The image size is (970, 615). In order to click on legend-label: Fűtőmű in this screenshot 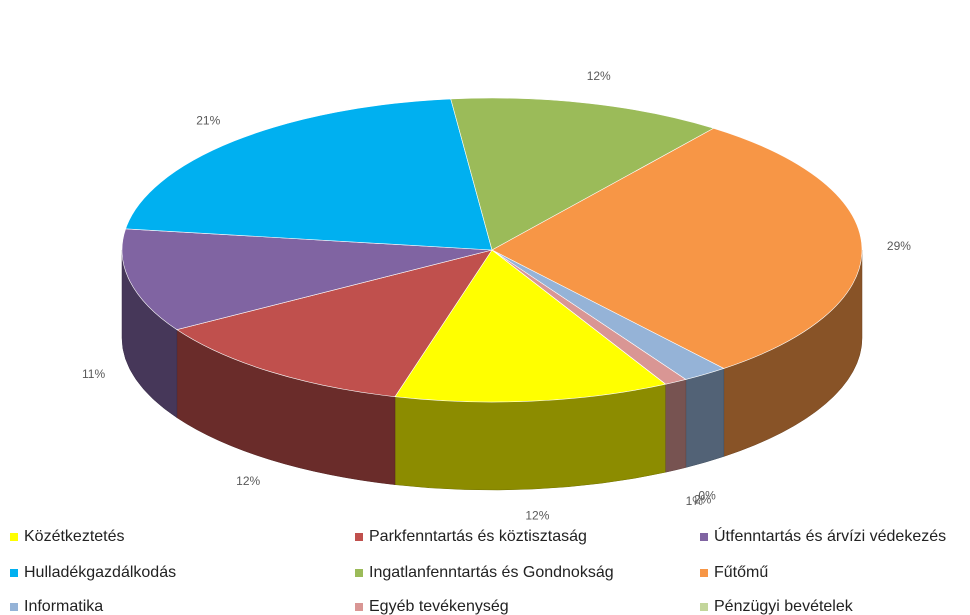, I will do `click(741, 572)`.